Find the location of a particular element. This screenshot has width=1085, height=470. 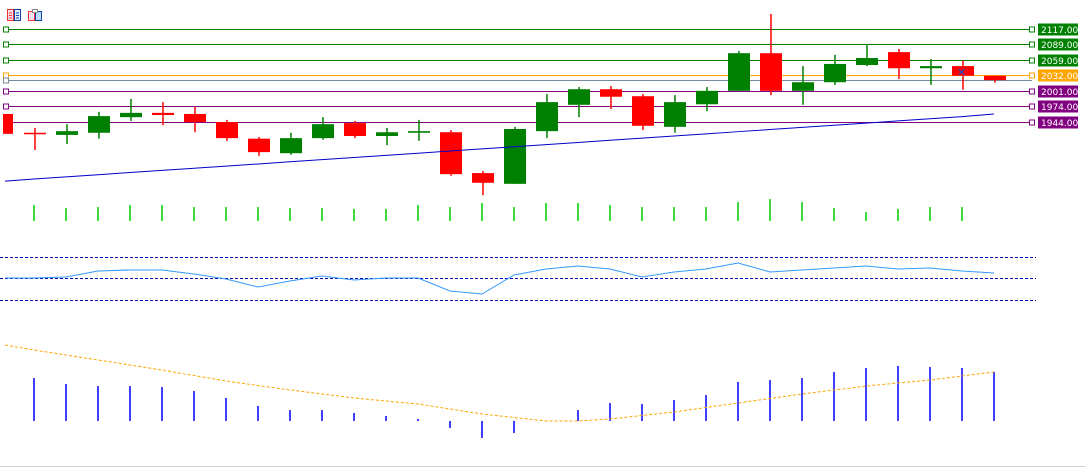

price-label: 2089.00 is located at coordinates (1059, 46).